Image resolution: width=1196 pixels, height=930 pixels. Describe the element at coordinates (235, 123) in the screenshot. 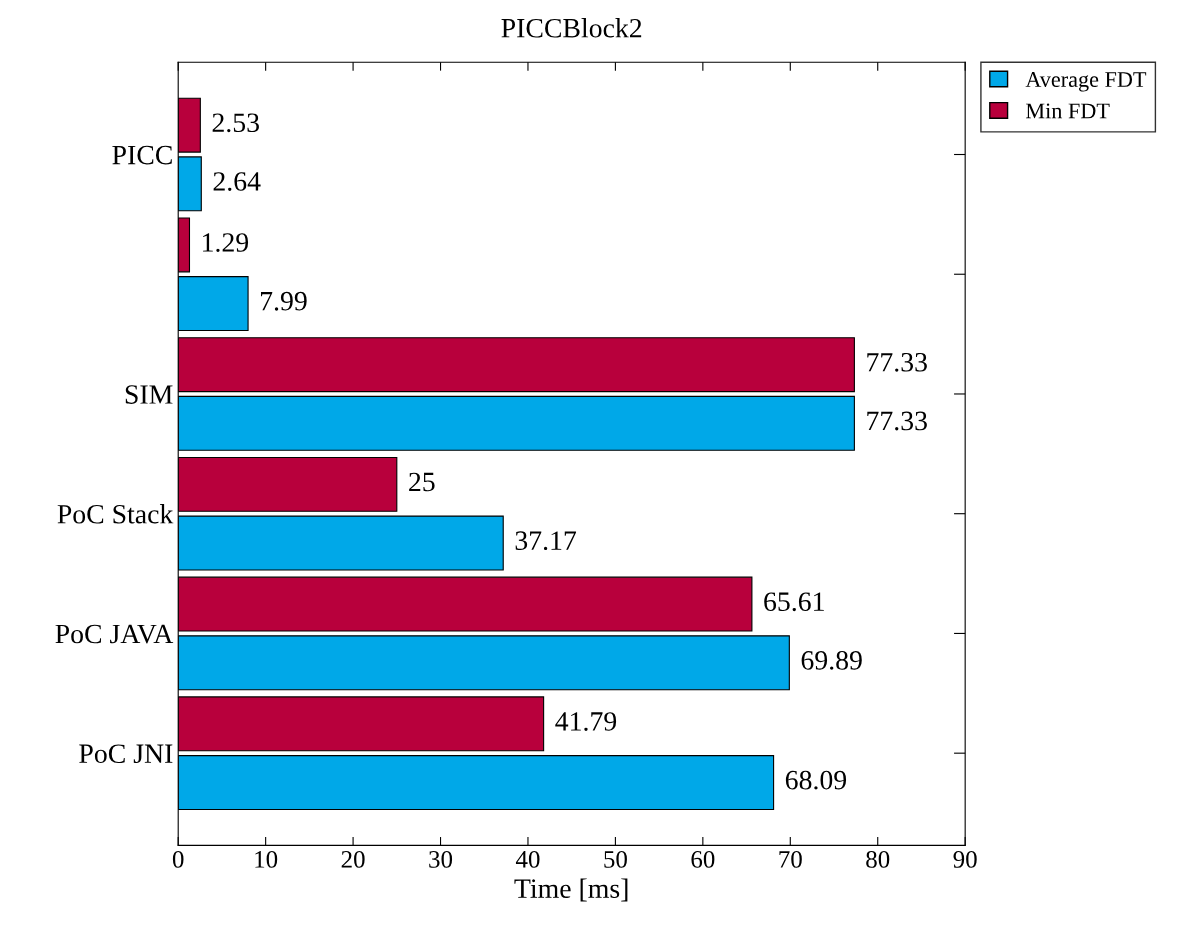

I see `data-label: 2.53` at that location.